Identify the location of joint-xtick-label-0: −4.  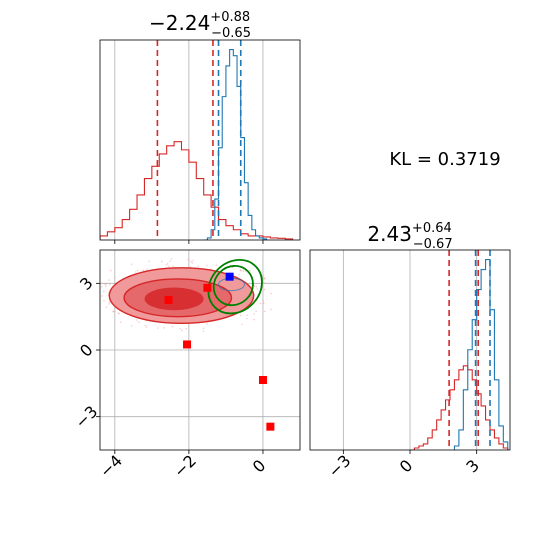
(111, 466).